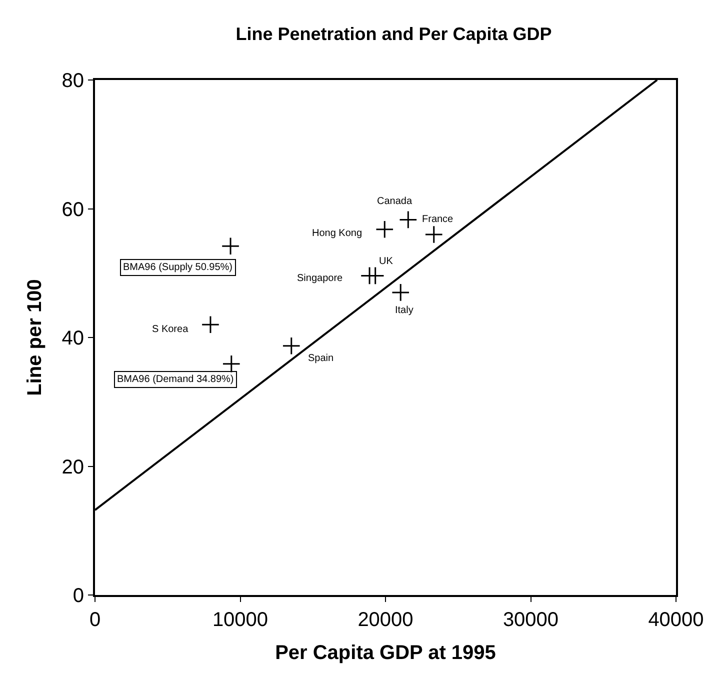  What do you see at coordinates (73, 81) in the screenshot?
I see `y-tick-label: 80` at bounding box center [73, 81].